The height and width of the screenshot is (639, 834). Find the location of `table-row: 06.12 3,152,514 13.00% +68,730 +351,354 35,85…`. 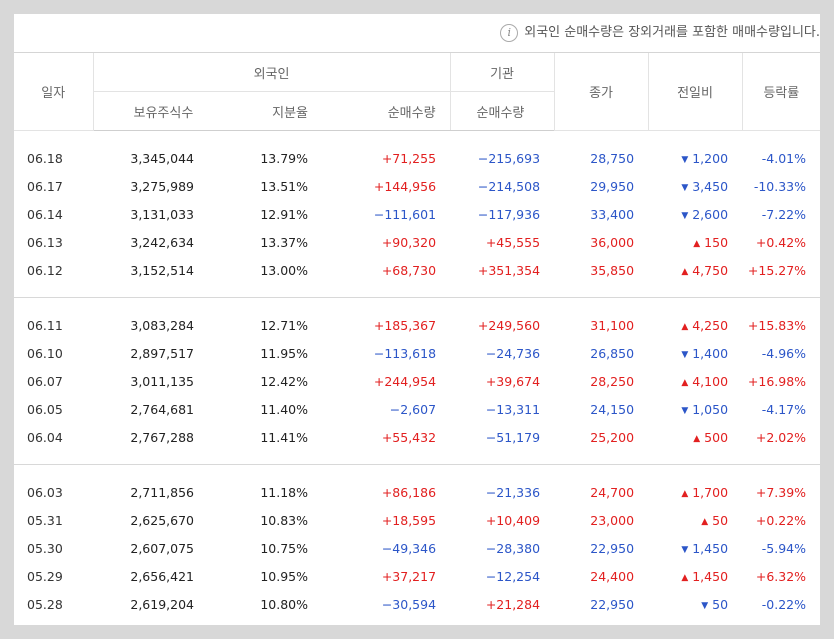

table-row: 06.12 3,152,514 13.00% +68,730 +351,354 35,85… is located at coordinates (417, 270).